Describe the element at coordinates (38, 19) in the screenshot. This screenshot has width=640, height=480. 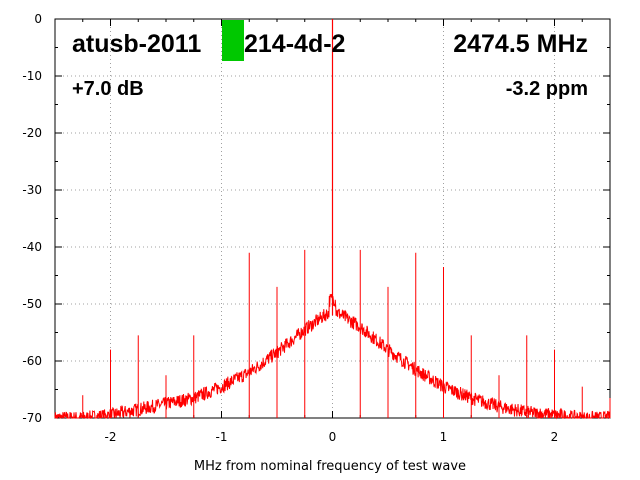
I see `y-tick-label: 0` at that location.